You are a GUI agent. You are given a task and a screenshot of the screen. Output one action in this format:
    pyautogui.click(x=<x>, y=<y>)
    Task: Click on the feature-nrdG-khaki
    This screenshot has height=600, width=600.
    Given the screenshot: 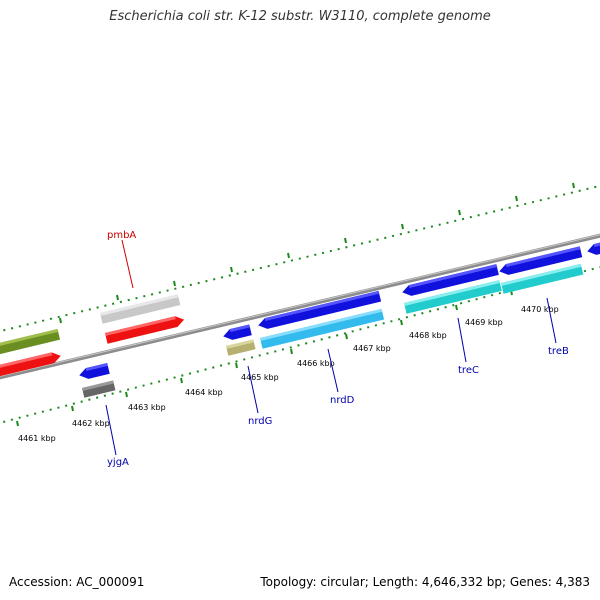 What is the action you would take?
    pyautogui.click(x=241, y=347)
    